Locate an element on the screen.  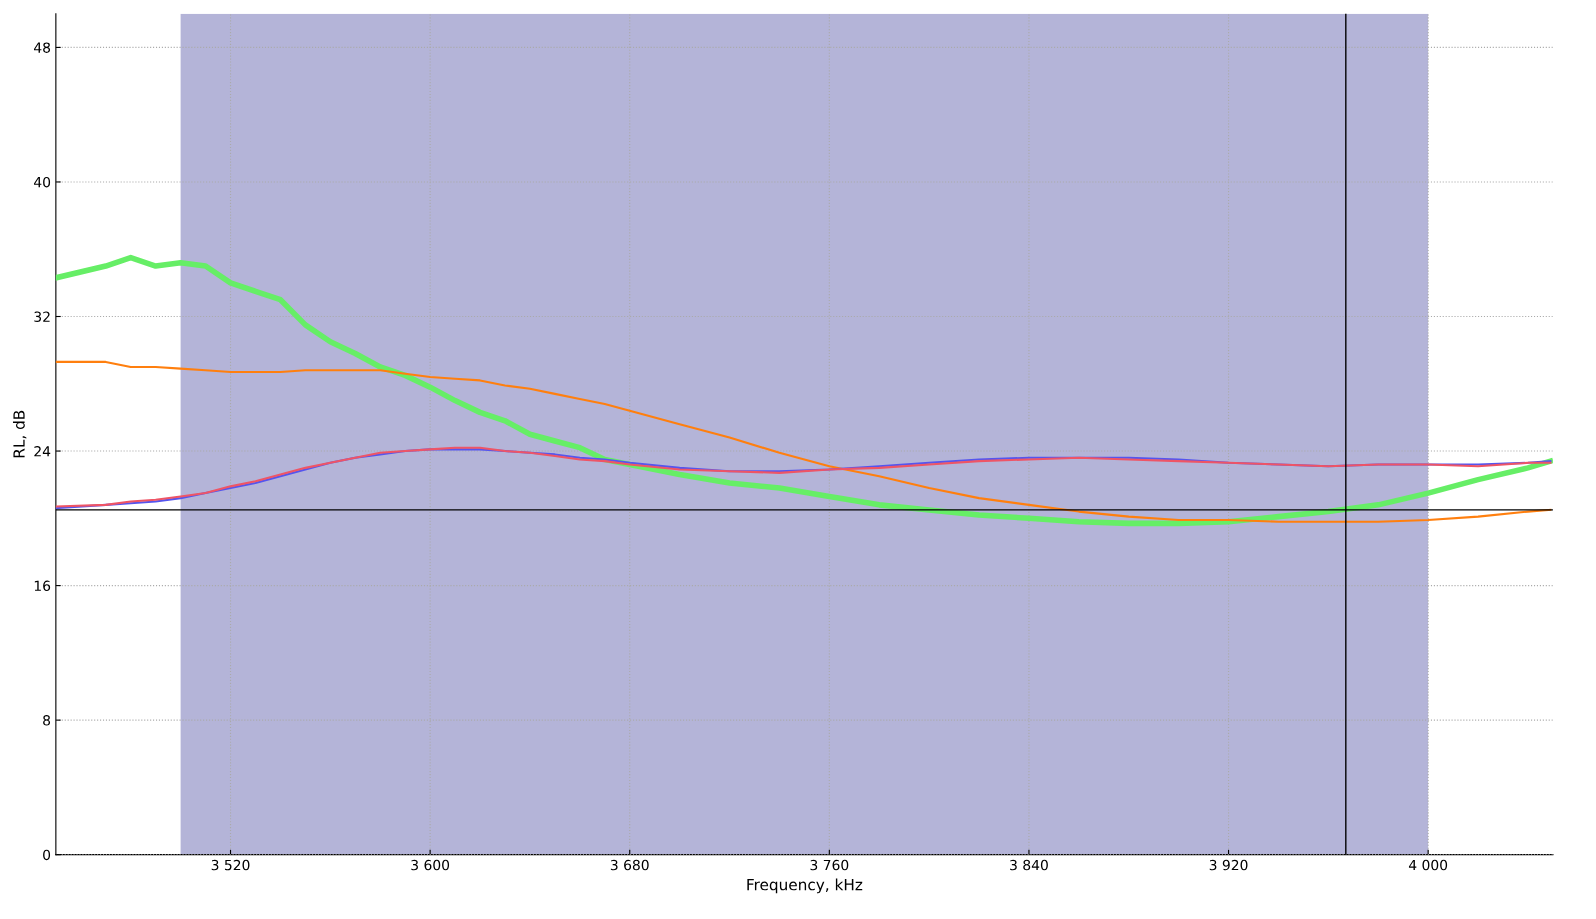
x-tick-label: 3 680 is located at coordinates (629, 865).